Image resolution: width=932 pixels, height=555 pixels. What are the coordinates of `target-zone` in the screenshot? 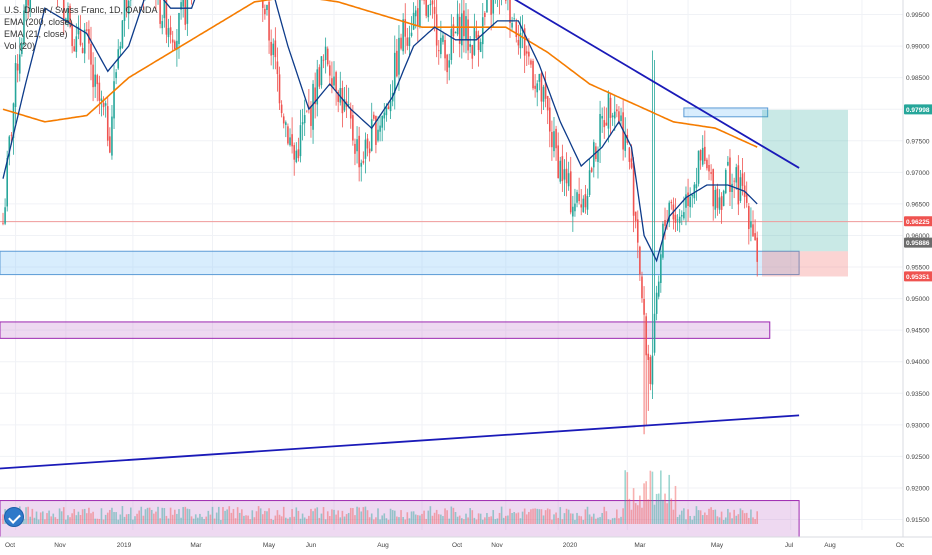 It's located at (805, 180).